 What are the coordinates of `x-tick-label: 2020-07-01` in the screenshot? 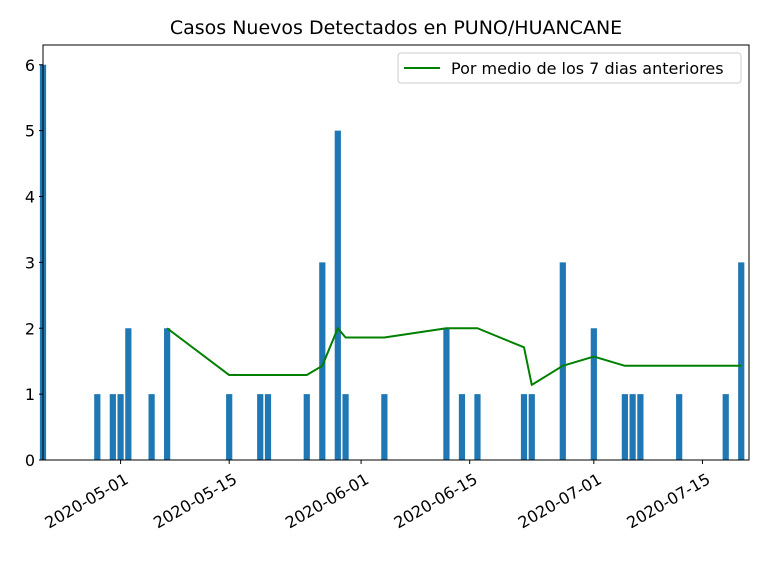 It's located at (560, 500).